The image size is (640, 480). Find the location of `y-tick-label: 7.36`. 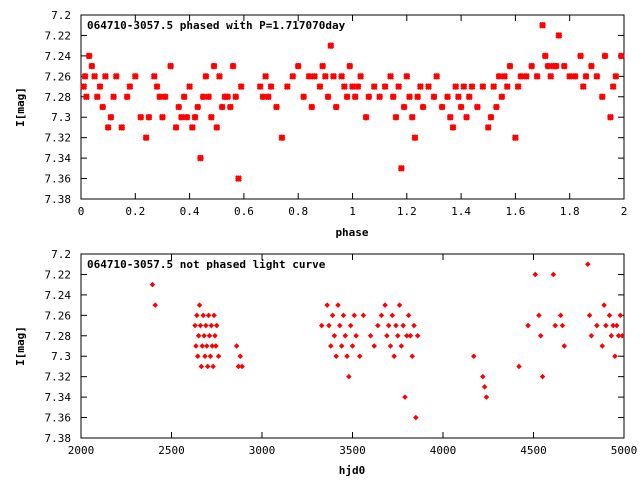

y-tick-label: 7.36 is located at coordinates (58, 418).